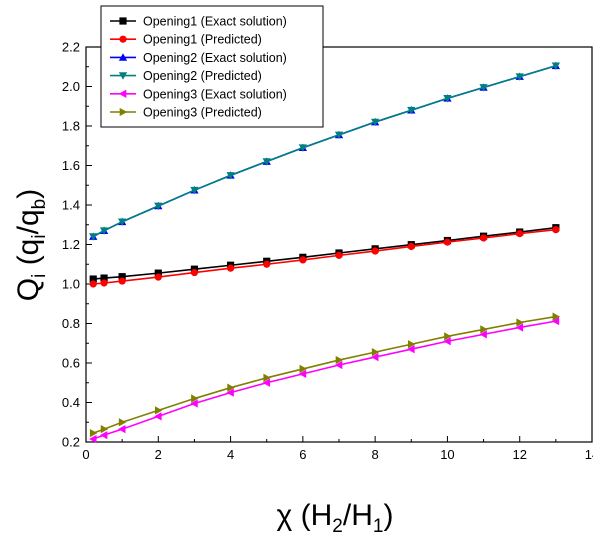  Describe the element at coordinates (215, 94) in the screenshot. I see `legend-label: Opening3 (Exact solution)` at that location.